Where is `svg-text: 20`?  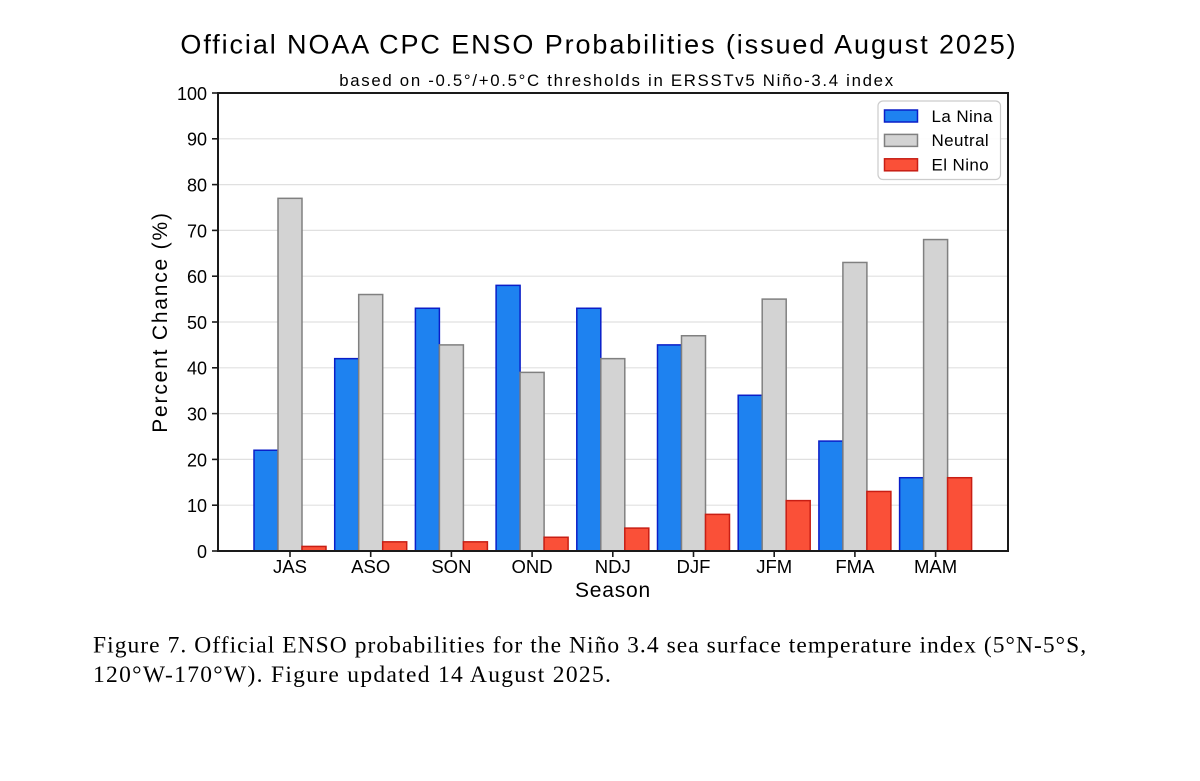 svg-text: 20 is located at coordinates (197, 460).